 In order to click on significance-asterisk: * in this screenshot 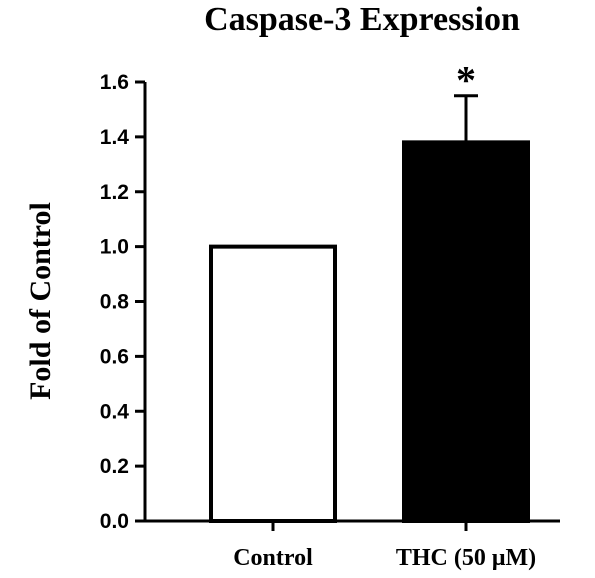, I will do `click(466, 80)`.